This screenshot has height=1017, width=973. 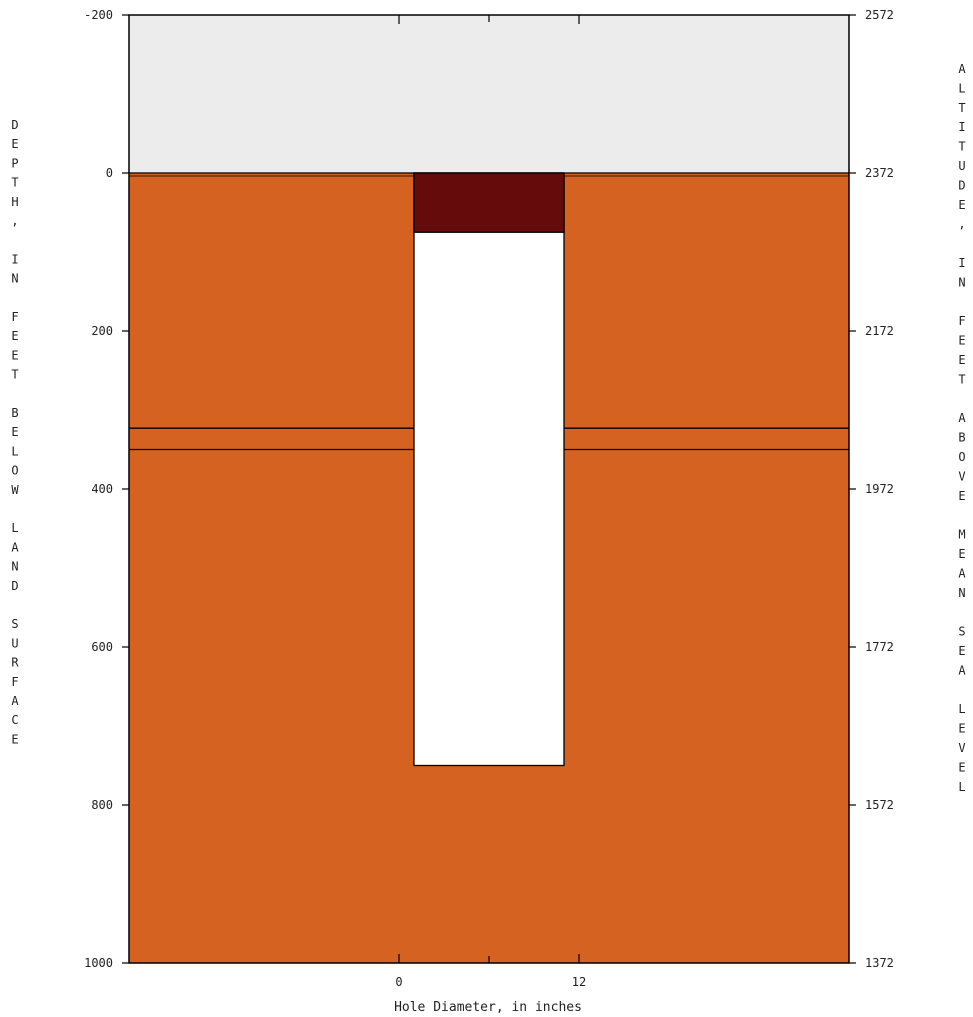 What do you see at coordinates (102, 331) in the screenshot?
I see `left-tick-label: 200` at bounding box center [102, 331].